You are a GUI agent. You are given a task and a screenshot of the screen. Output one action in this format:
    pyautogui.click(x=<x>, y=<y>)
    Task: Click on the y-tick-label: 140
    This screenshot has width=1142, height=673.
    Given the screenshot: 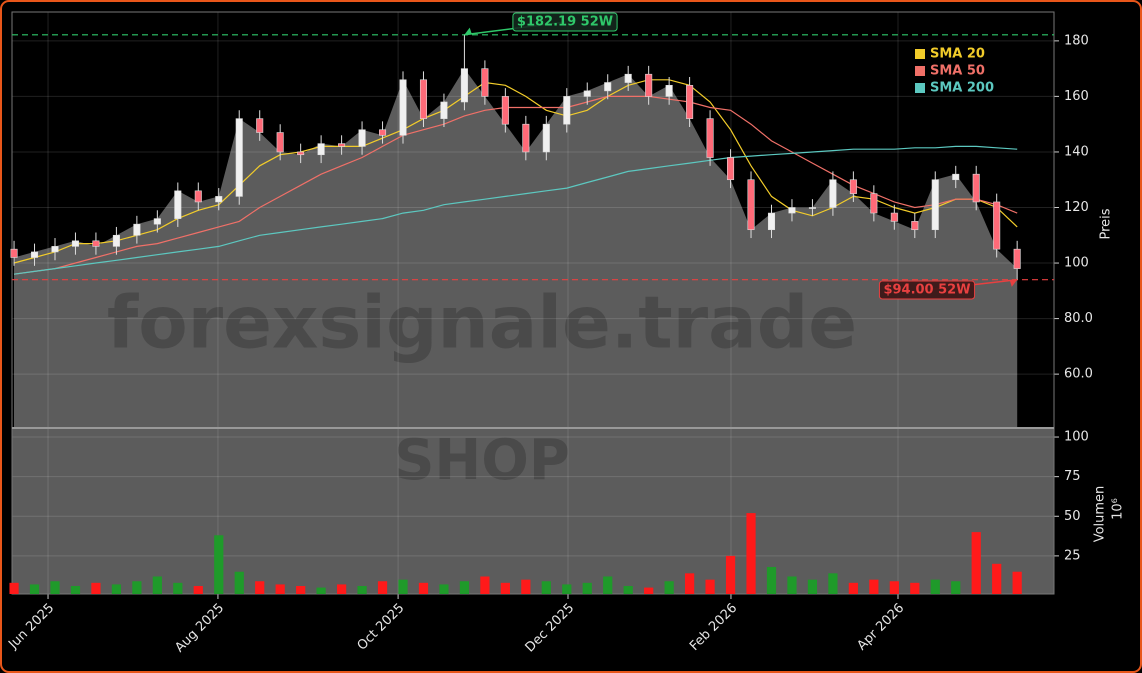 What is the action you would take?
    pyautogui.click(x=1076, y=151)
    